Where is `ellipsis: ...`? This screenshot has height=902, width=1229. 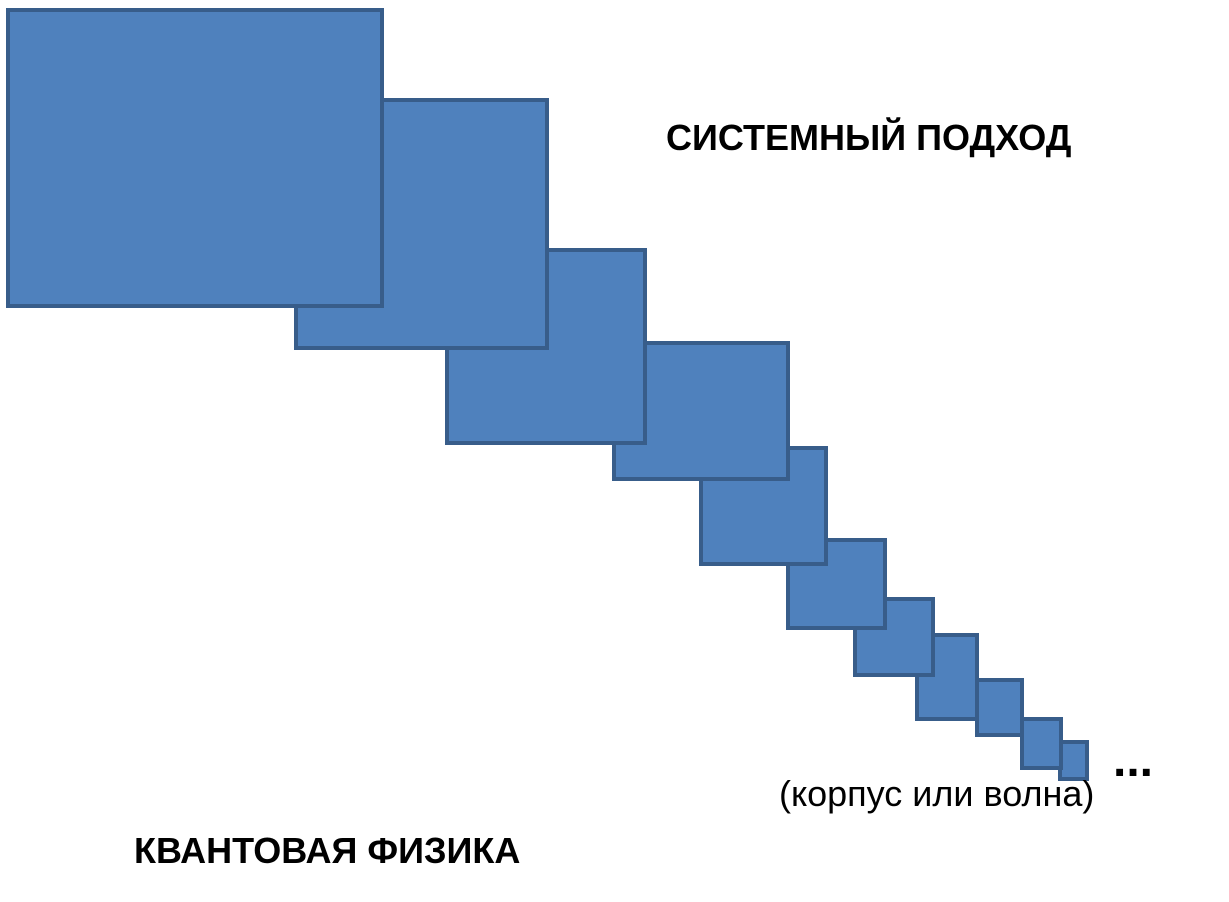
ellipsis: ... is located at coordinates (1133, 760).